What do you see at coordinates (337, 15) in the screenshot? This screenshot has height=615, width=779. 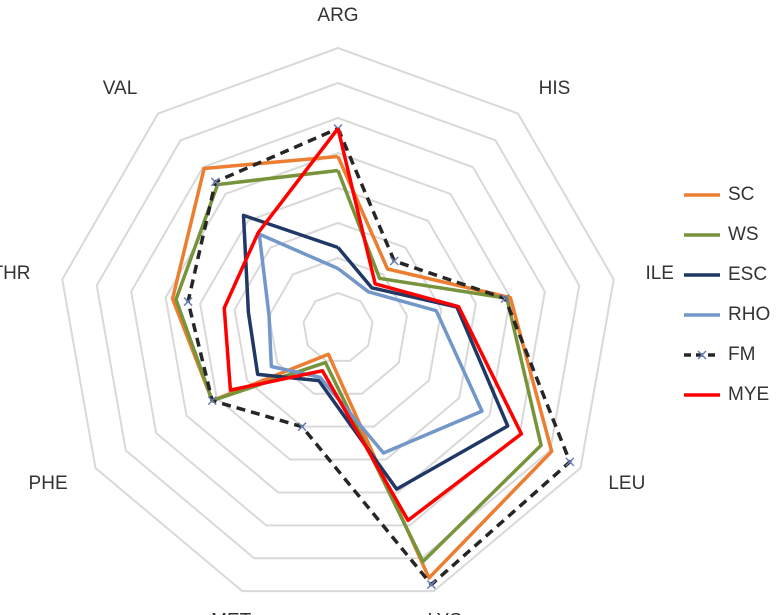 I see `axis-label: ARG` at bounding box center [337, 15].